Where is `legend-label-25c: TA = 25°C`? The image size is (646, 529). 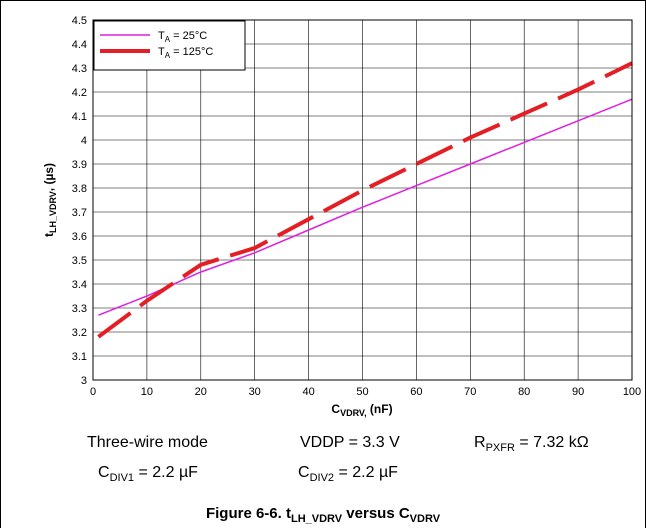
legend-label-25c: TA = 25°C is located at coordinates (182, 37).